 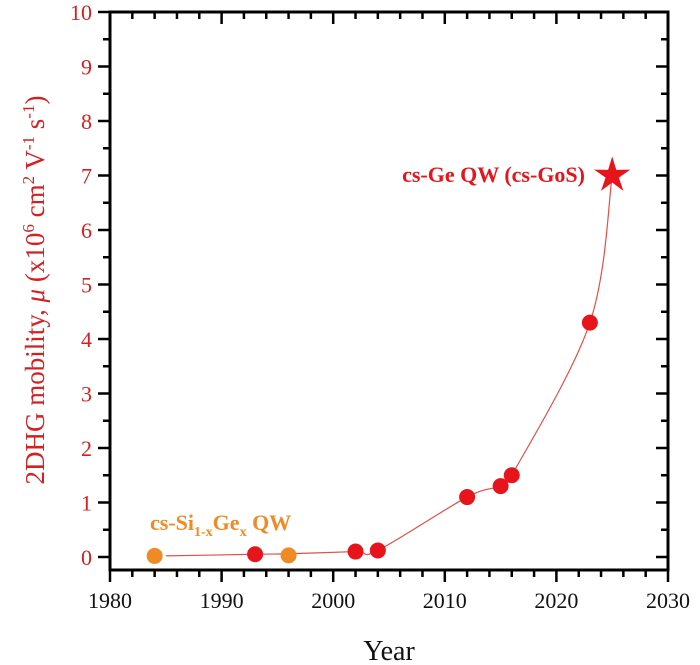 What do you see at coordinates (86, 448) in the screenshot?
I see `y-tick-label: 2` at bounding box center [86, 448].